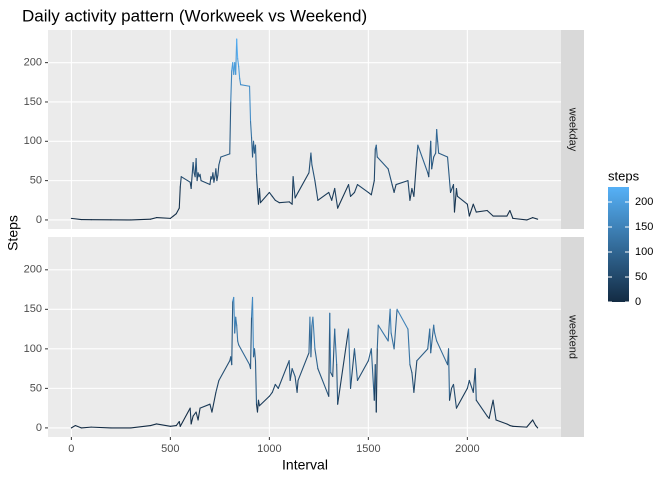 This screenshot has height=485, width=672. What do you see at coordinates (618, 244) in the screenshot?
I see `colorbar` at bounding box center [618, 244].